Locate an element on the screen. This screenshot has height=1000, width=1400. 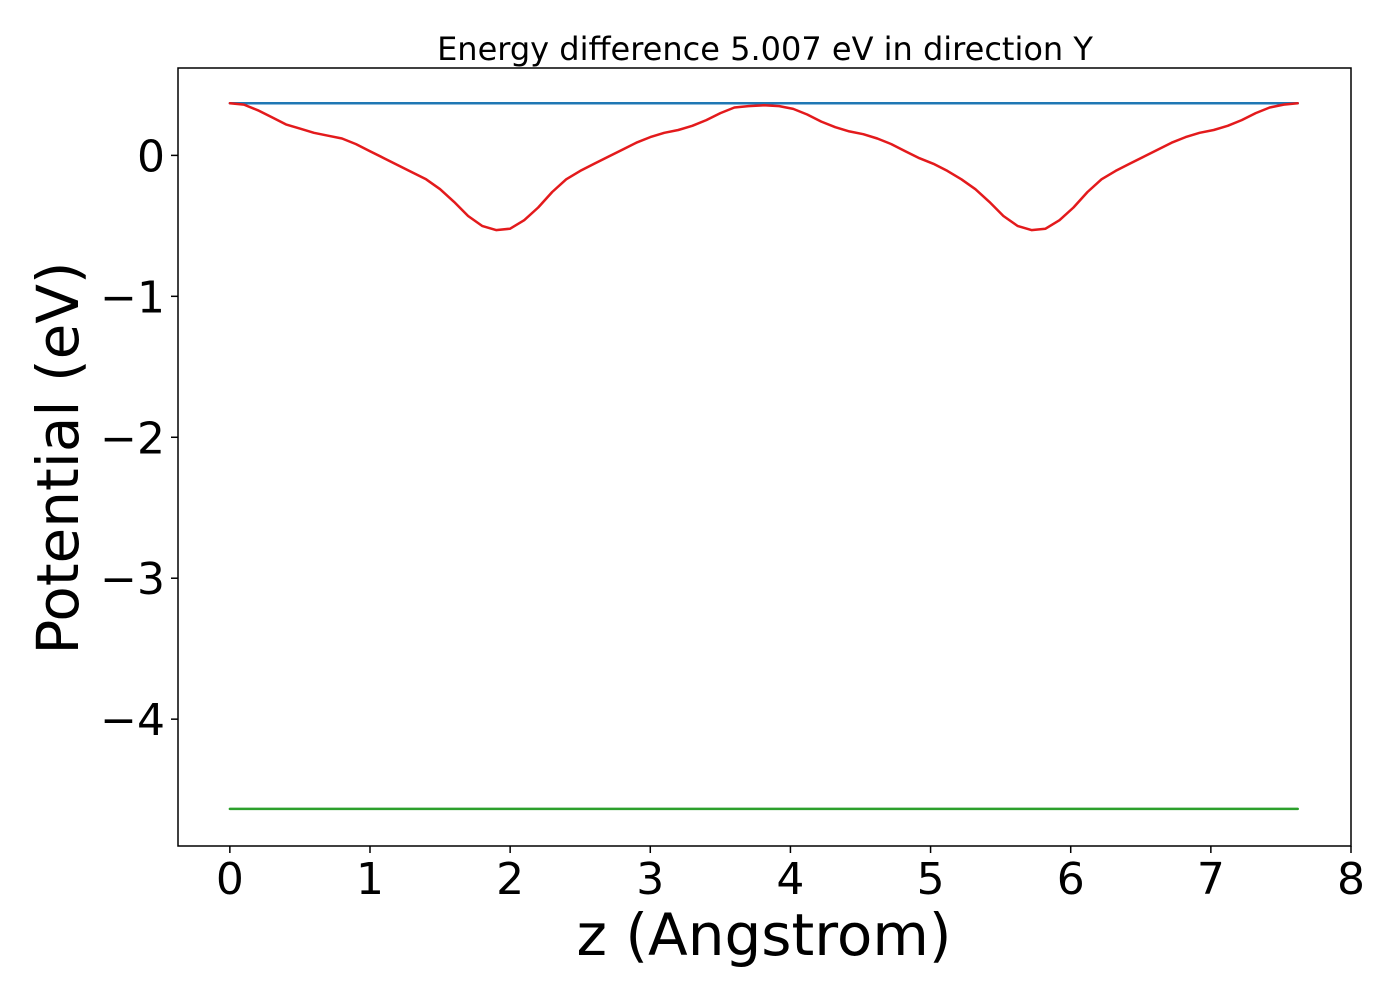
x-tick-label: 8 is located at coordinates (1351, 879).